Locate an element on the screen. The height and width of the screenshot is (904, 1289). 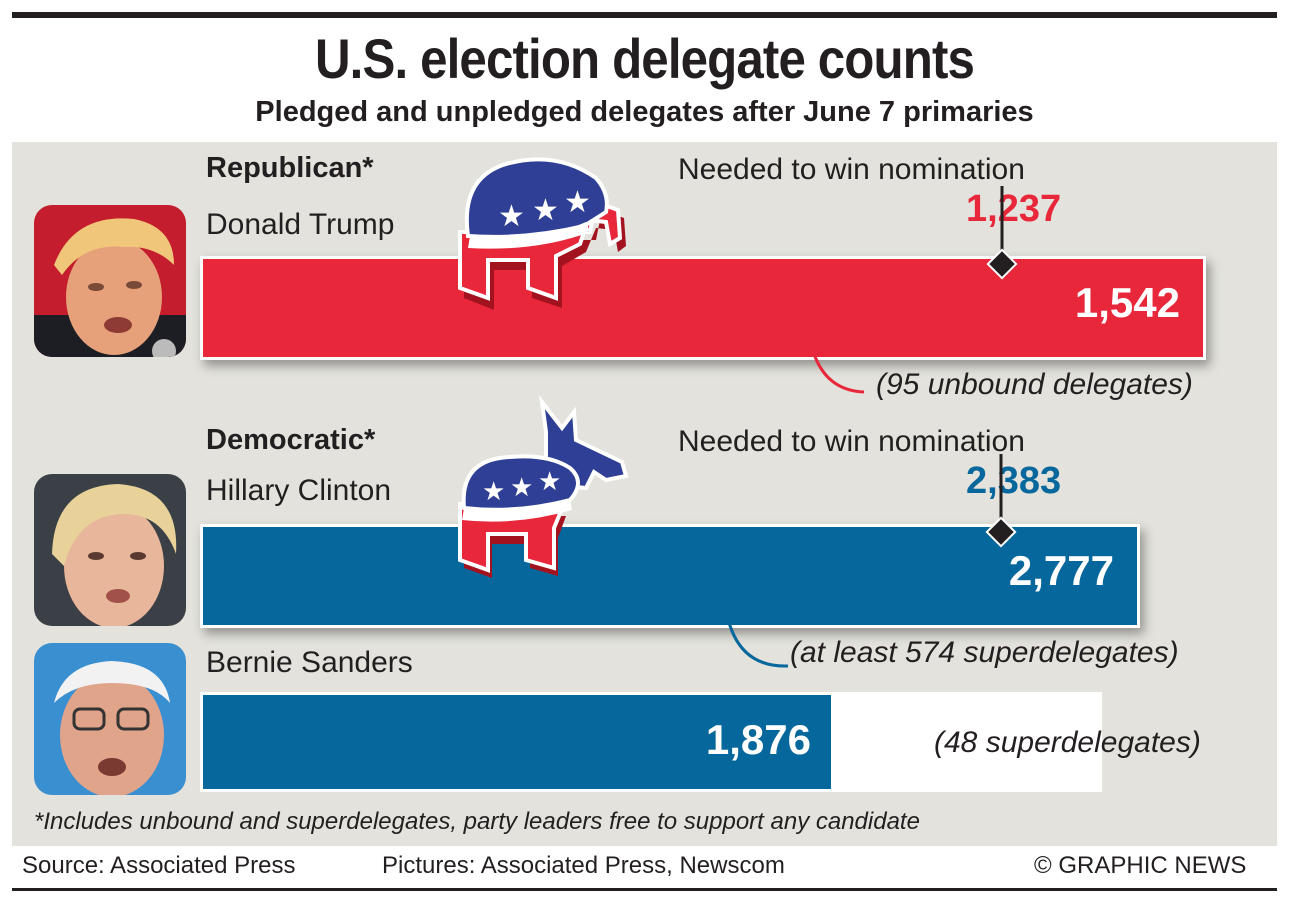
trump-note-arrow is located at coordinates (830, 354).